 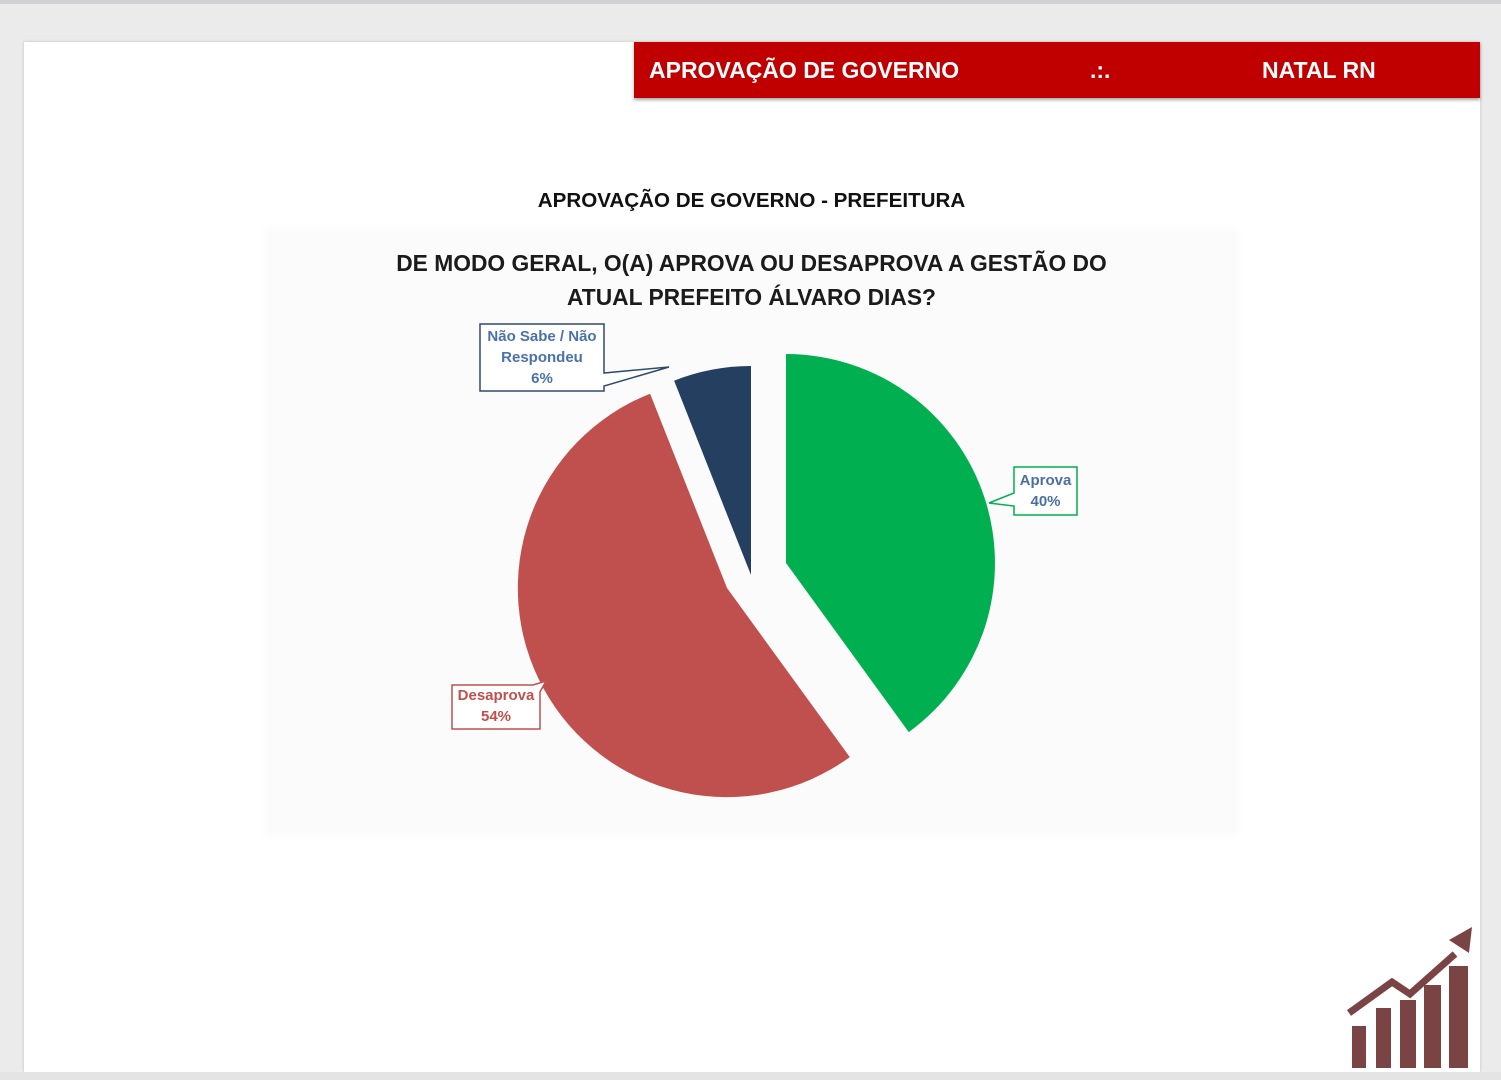 What do you see at coordinates (542, 378) in the screenshot?
I see `data-label-value: 6%` at bounding box center [542, 378].